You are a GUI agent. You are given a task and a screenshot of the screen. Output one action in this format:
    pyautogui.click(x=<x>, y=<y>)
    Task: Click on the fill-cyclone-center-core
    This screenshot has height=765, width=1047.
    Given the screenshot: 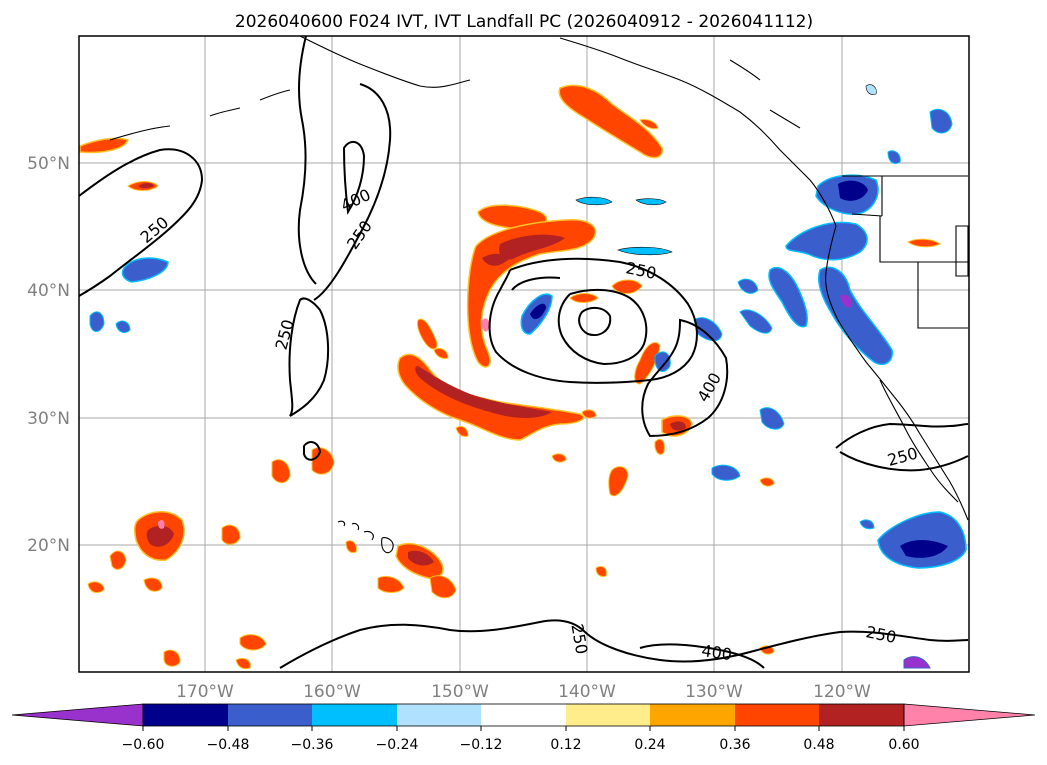 What is the action you would take?
    pyautogui.click(x=538, y=311)
    